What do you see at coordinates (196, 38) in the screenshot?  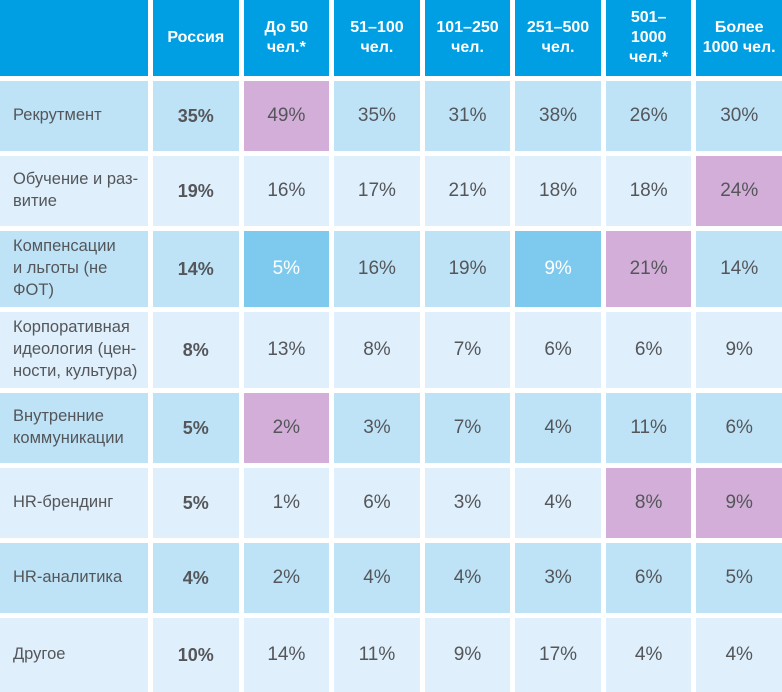 I see `column-header-russia: Россия` at bounding box center [196, 38].